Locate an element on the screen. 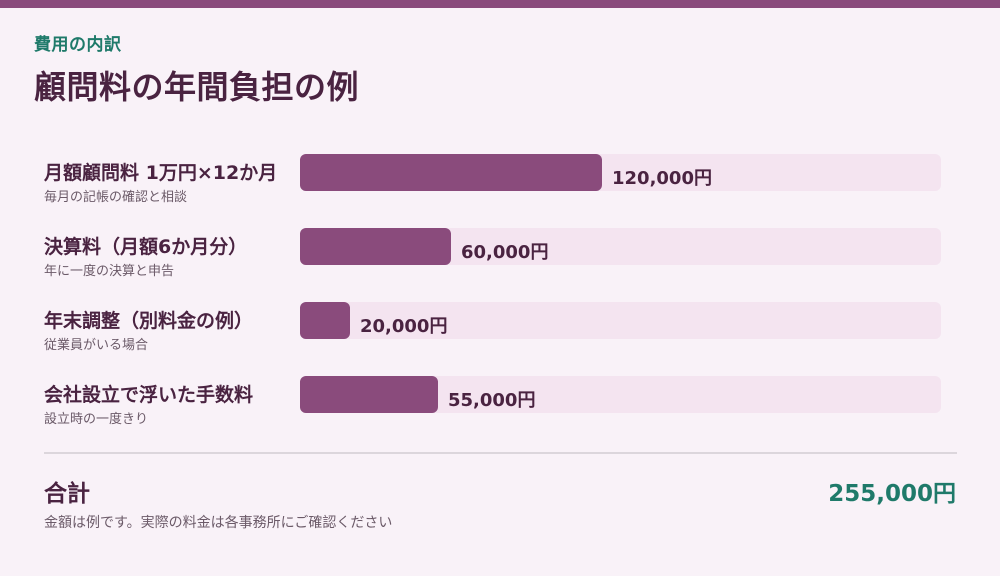  divider is located at coordinates (500, 453).